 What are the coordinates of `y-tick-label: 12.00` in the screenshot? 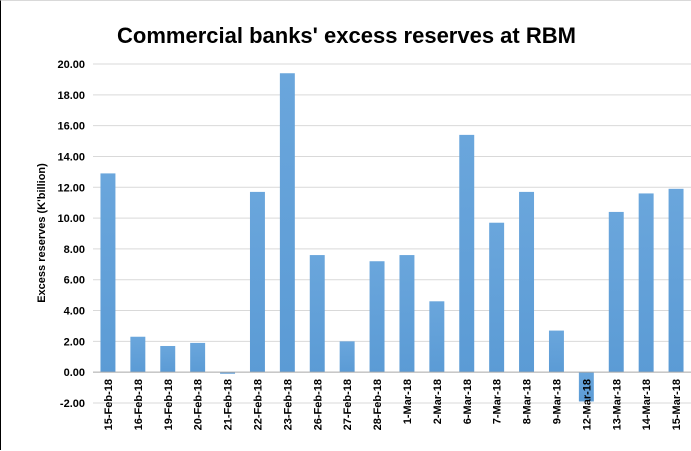 It's located at (71, 188).